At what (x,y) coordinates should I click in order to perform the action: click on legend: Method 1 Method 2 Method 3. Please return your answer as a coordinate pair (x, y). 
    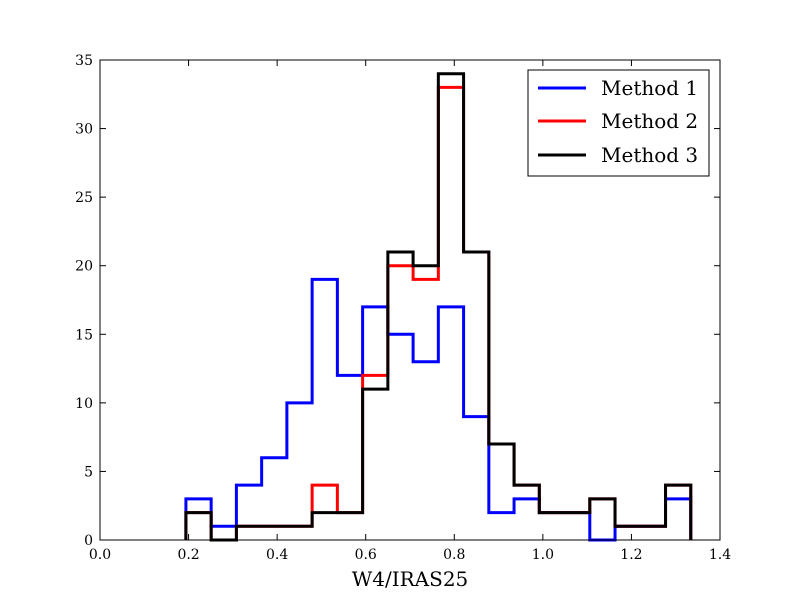
    Looking at the image, I should click on (618, 123).